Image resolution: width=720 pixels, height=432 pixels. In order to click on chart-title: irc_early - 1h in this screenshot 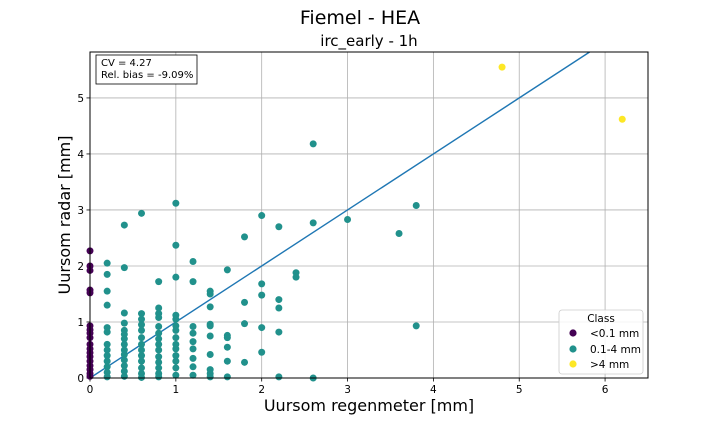, I will do `click(368, 41)`.